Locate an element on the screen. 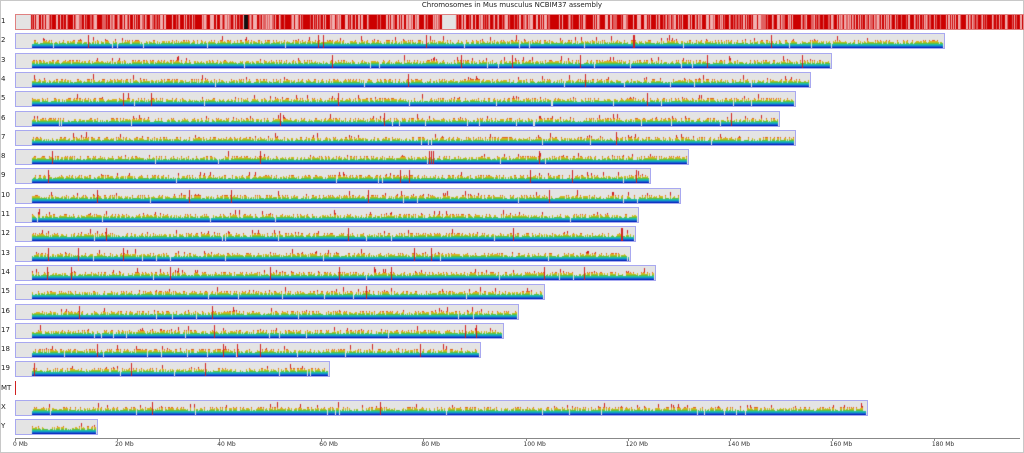 The image size is (1024, 453). chromosome-row: 18 is located at coordinates (512, 350).